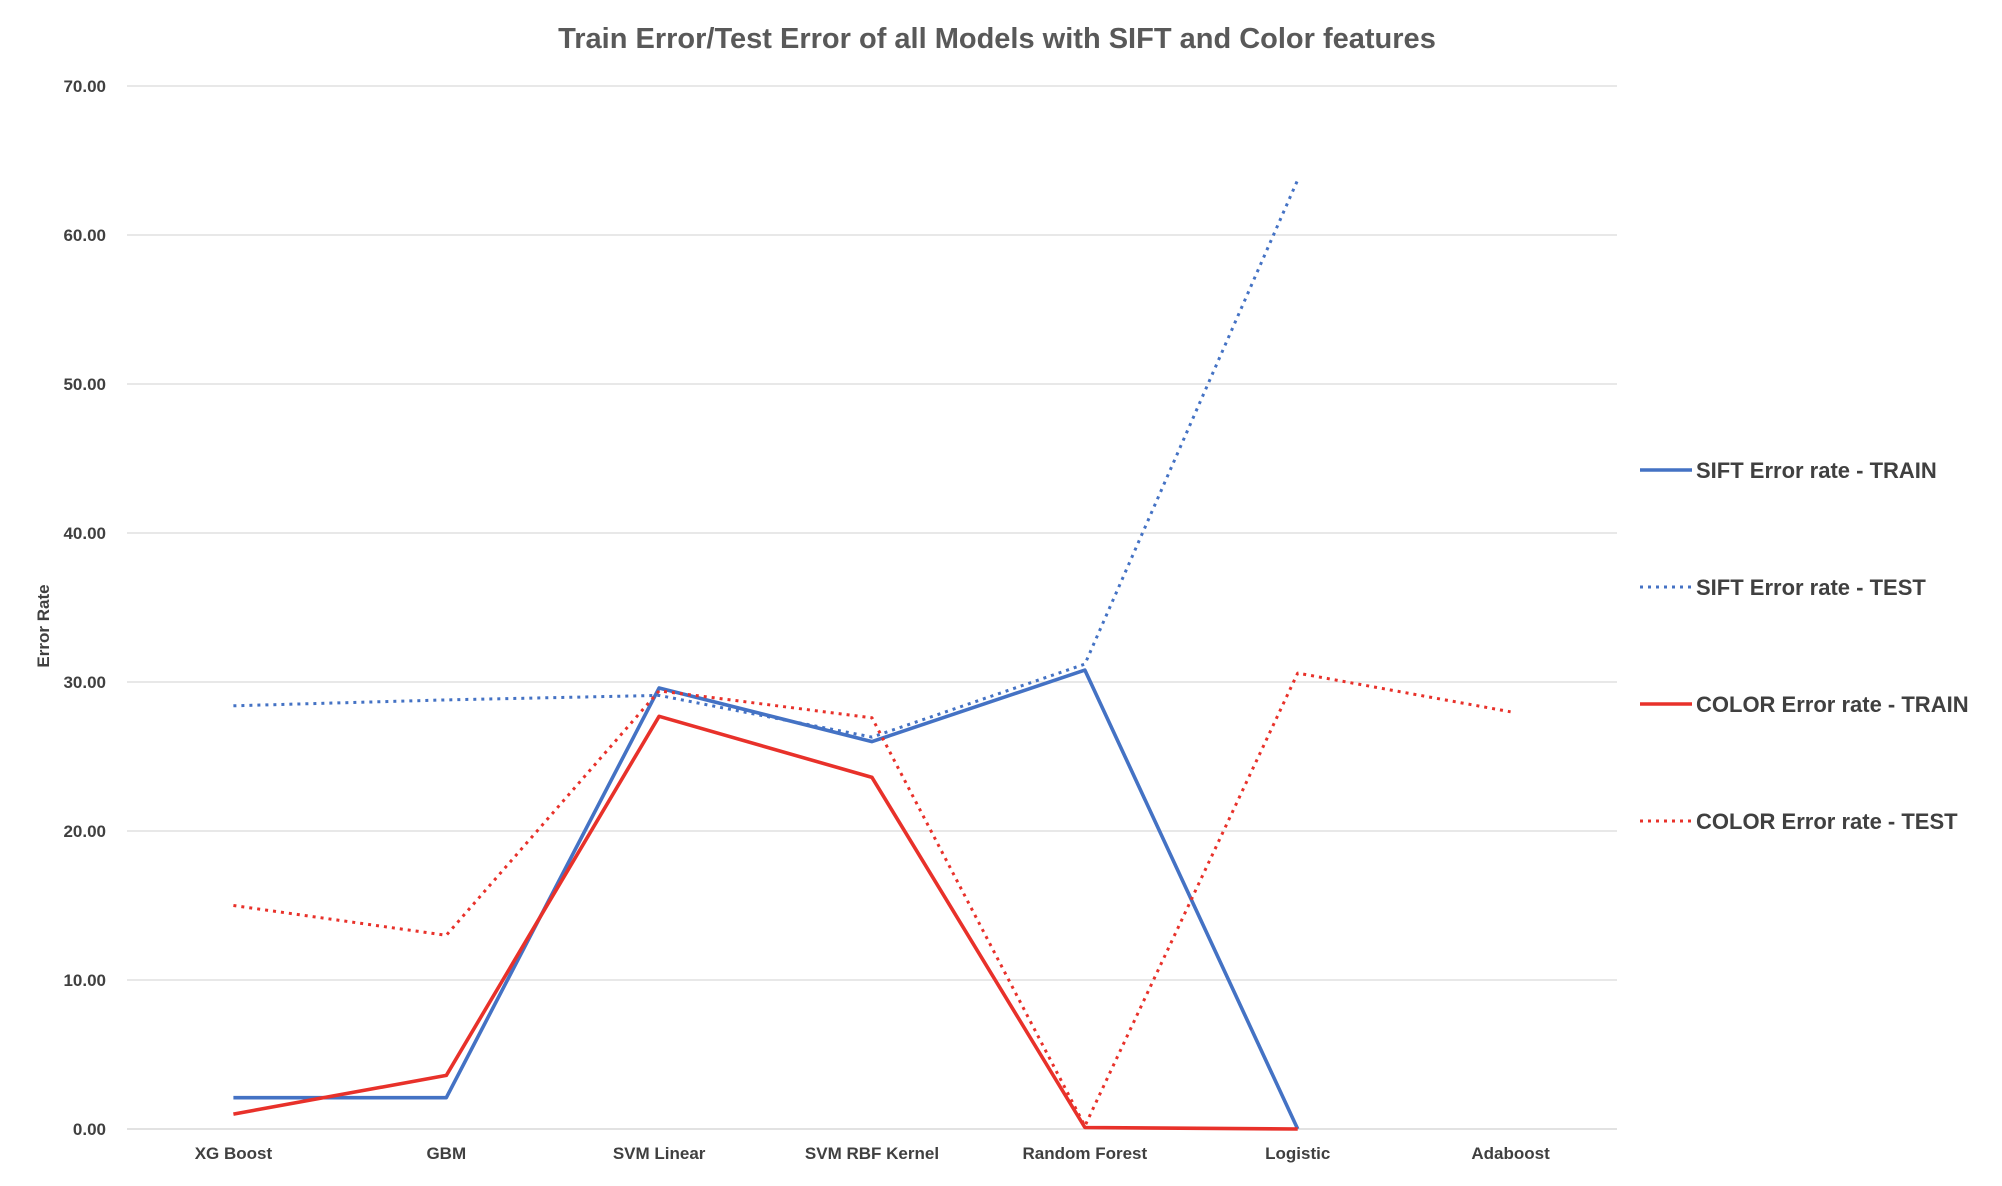  What do you see at coordinates (84, 533) in the screenshot?
I see `y-tick-label: 40.00` at bounding box center [84, 533].